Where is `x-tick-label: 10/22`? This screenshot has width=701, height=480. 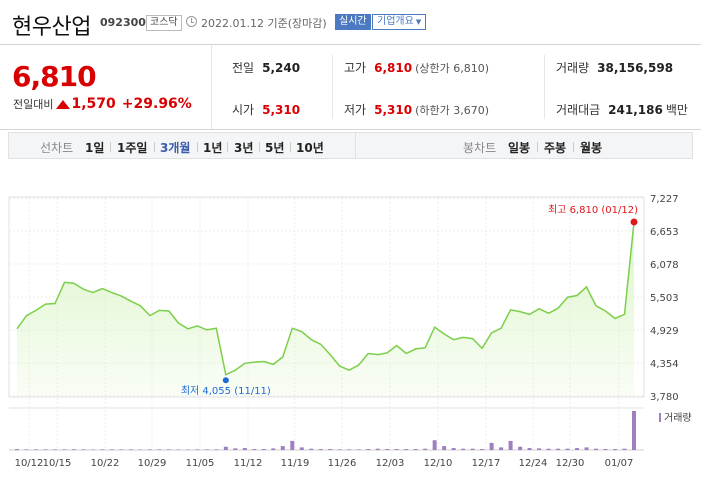 x-tick-label: 10/22 is located at coordinates (105, 463).